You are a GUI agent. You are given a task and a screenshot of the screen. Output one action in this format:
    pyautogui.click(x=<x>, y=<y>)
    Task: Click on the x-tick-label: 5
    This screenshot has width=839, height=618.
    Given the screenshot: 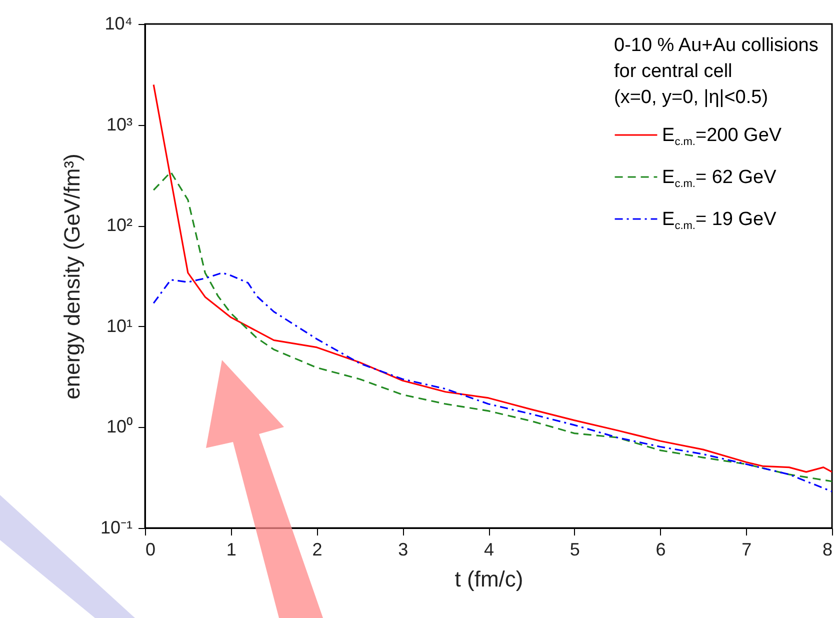 What is the action you would take?
    pyautogui.click(x=575, y=550)
    